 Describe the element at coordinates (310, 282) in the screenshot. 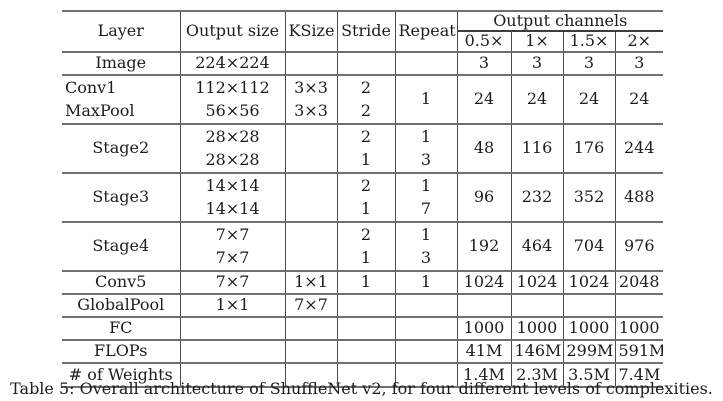

I see `cell-ksize: 1×1` at that location.